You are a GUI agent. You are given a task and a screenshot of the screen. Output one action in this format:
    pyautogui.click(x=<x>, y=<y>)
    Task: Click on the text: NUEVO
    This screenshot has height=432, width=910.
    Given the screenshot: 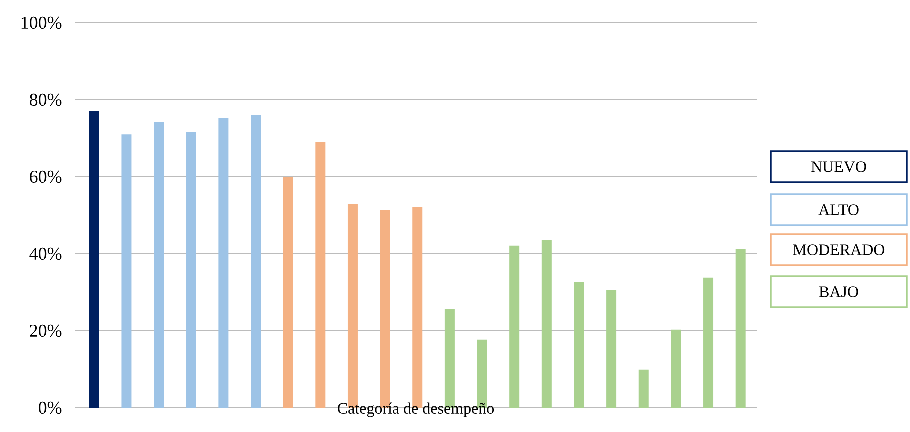 What is the action you would take?
    pyautogui.click(x=838, y=167)
    